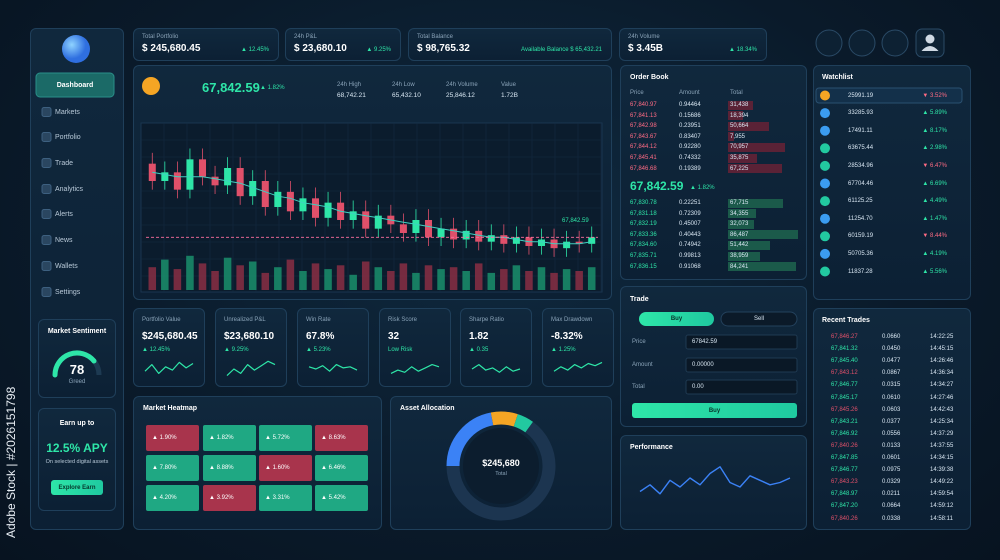  I want to click on earn-button, so click(77, 487).